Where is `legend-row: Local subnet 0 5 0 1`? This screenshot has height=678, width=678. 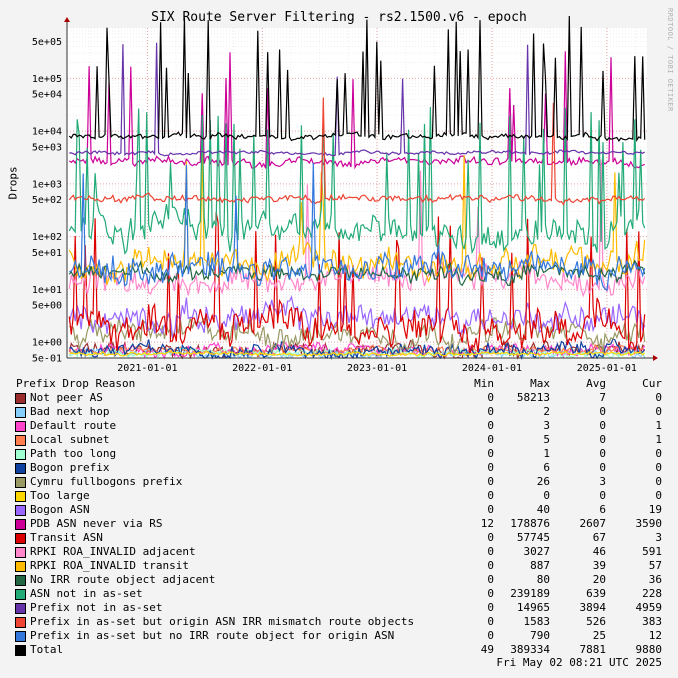
legend-row: Local subnet 0 5 0 1 is located at coordinates (339, 440).